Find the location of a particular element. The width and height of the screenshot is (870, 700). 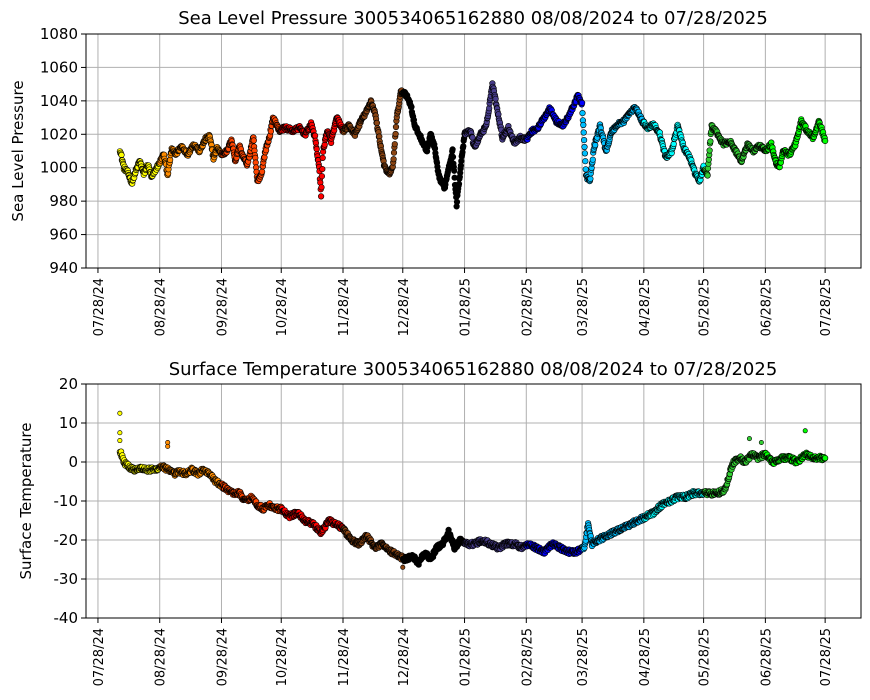

y-tick-label: 0 is located at coordinates (73, 462).